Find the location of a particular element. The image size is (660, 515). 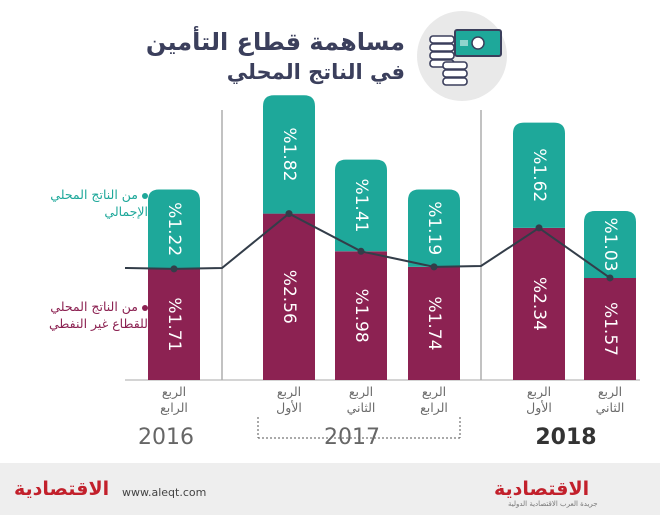

data-label-nonoil-1: %2.56 is located at coordinates (289, 297).